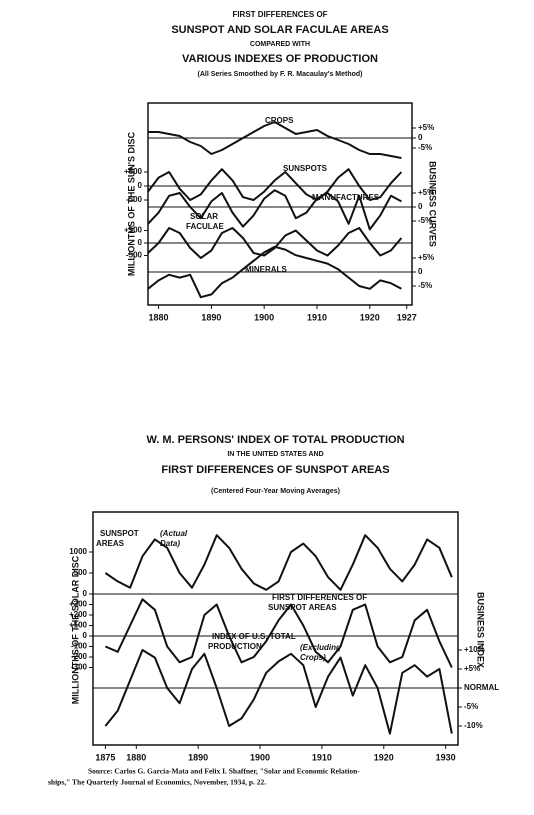 Image resolution: width=534 pixels, height=815 pixels. I want to click on chart-title: SUNSPOT AND SOLAR FACULAE AREAS, so click(279, 30).